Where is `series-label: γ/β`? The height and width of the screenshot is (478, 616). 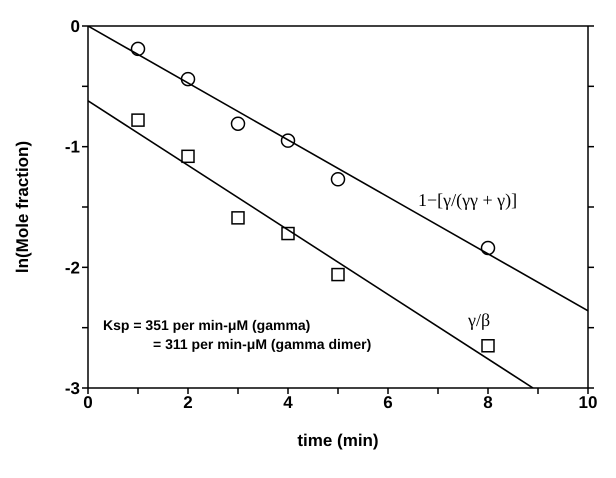
series-label: γ/β is located at coordinates (478, 320).